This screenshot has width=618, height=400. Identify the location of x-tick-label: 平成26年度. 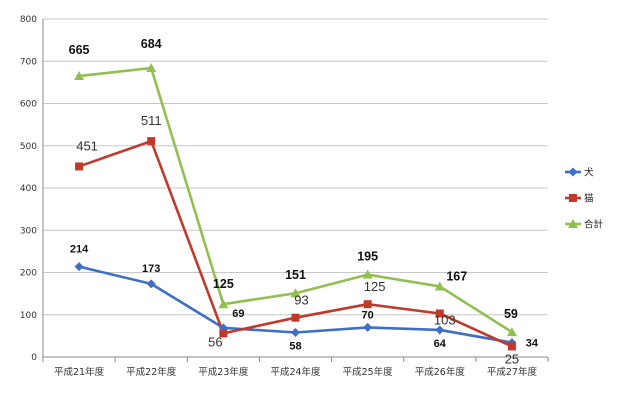
(440, 372).